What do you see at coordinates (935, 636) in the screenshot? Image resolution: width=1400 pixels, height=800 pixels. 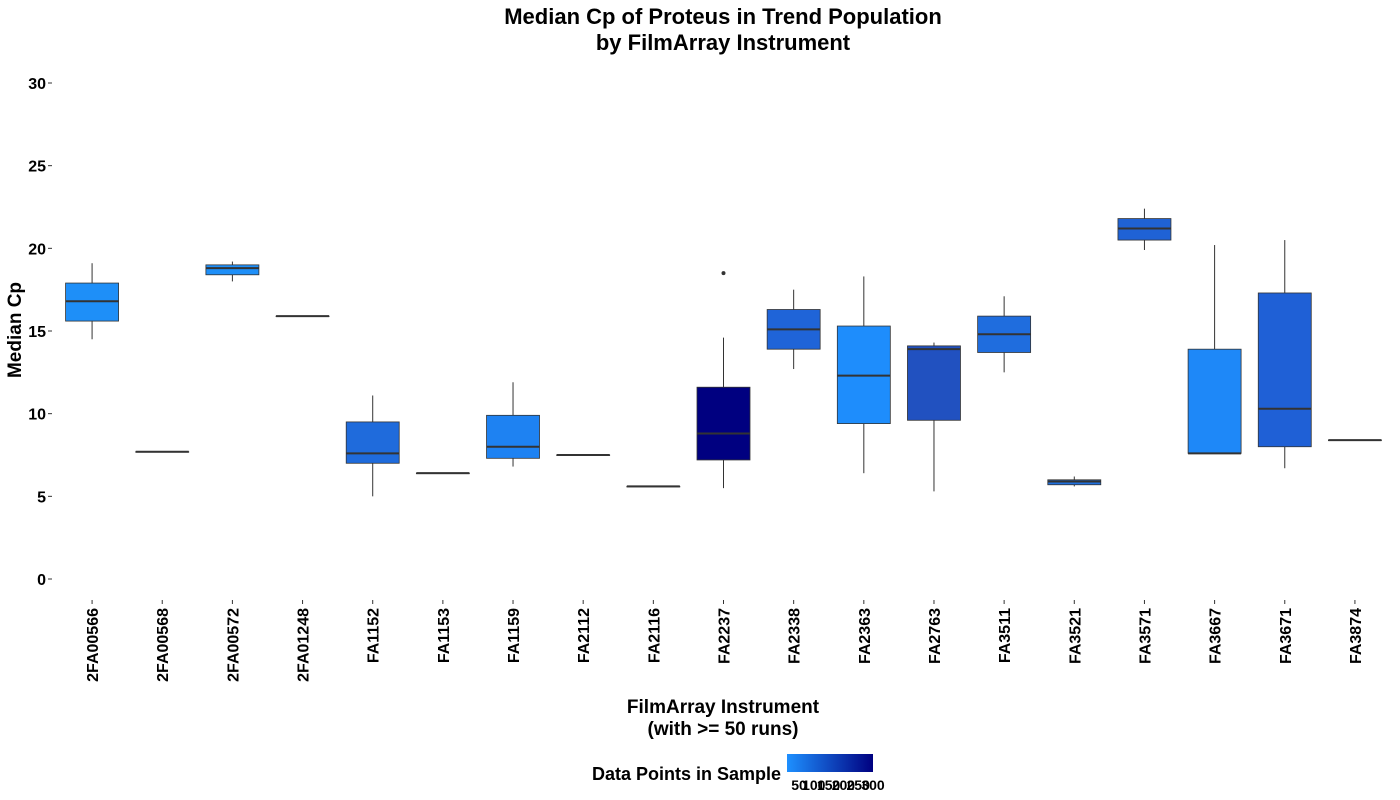 I see `x-tick-label: FA2763` at bounding box center [935, 636].